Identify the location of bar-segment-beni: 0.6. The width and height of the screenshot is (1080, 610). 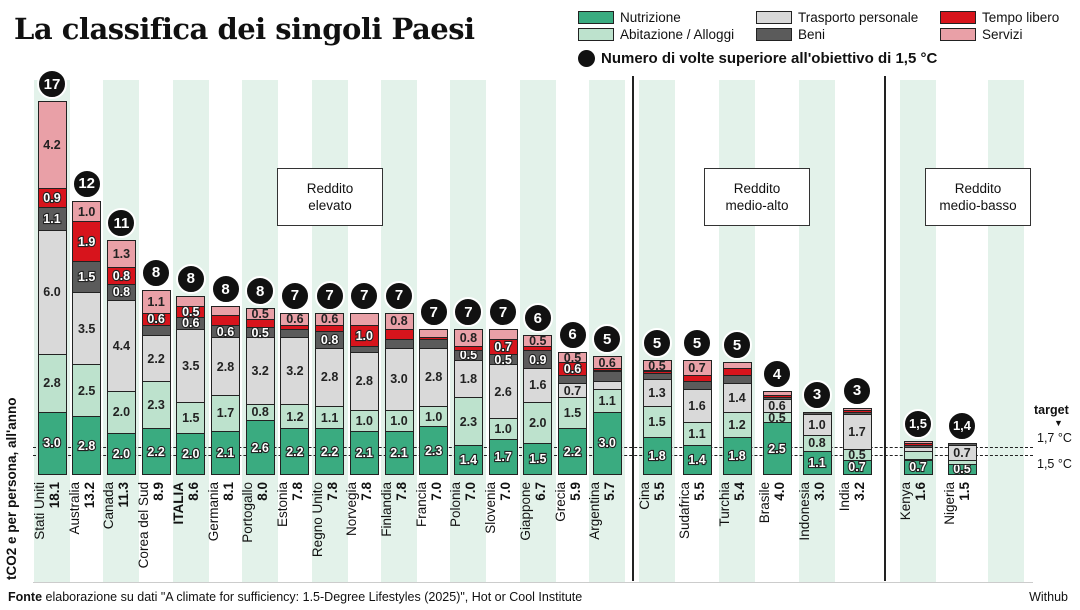
(225, 332).